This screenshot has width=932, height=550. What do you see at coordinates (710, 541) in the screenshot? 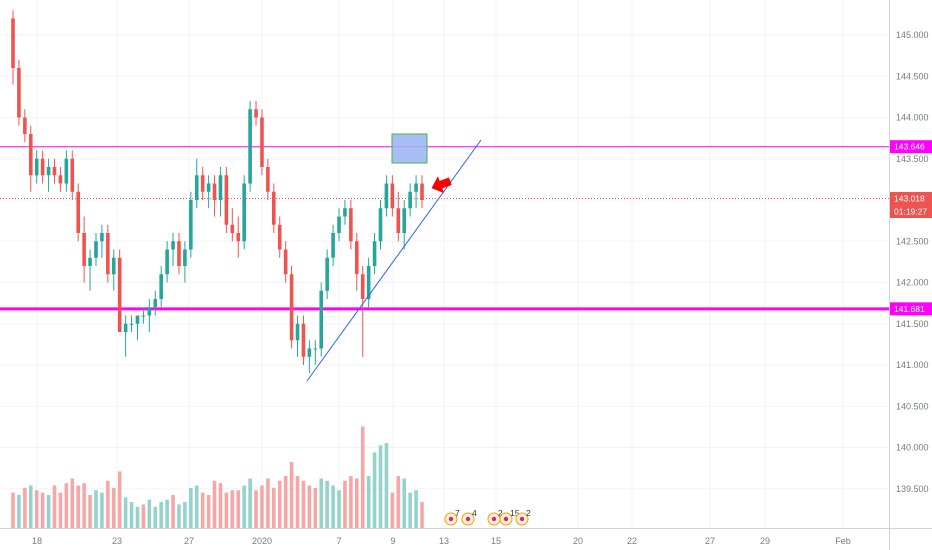
I see `x-tick-label: 27` at bounding box center [710, 541].